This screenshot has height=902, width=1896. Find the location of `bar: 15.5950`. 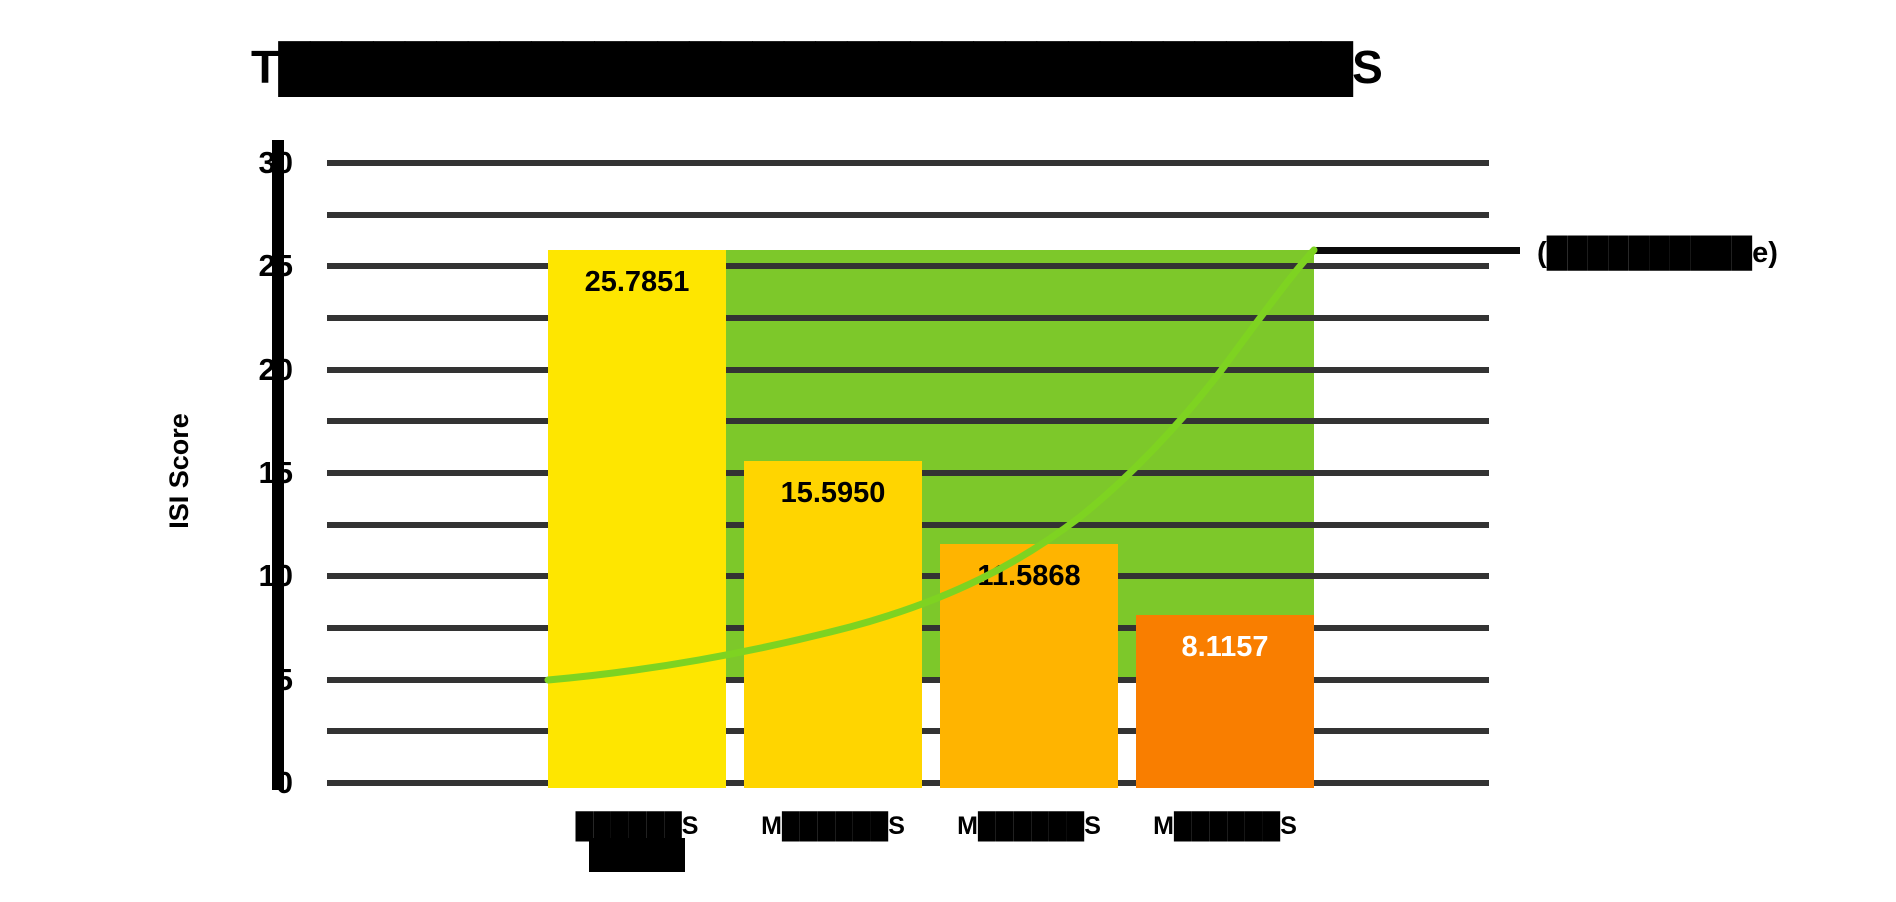

bar: 15.5950 is located at coordinates (833, 624).